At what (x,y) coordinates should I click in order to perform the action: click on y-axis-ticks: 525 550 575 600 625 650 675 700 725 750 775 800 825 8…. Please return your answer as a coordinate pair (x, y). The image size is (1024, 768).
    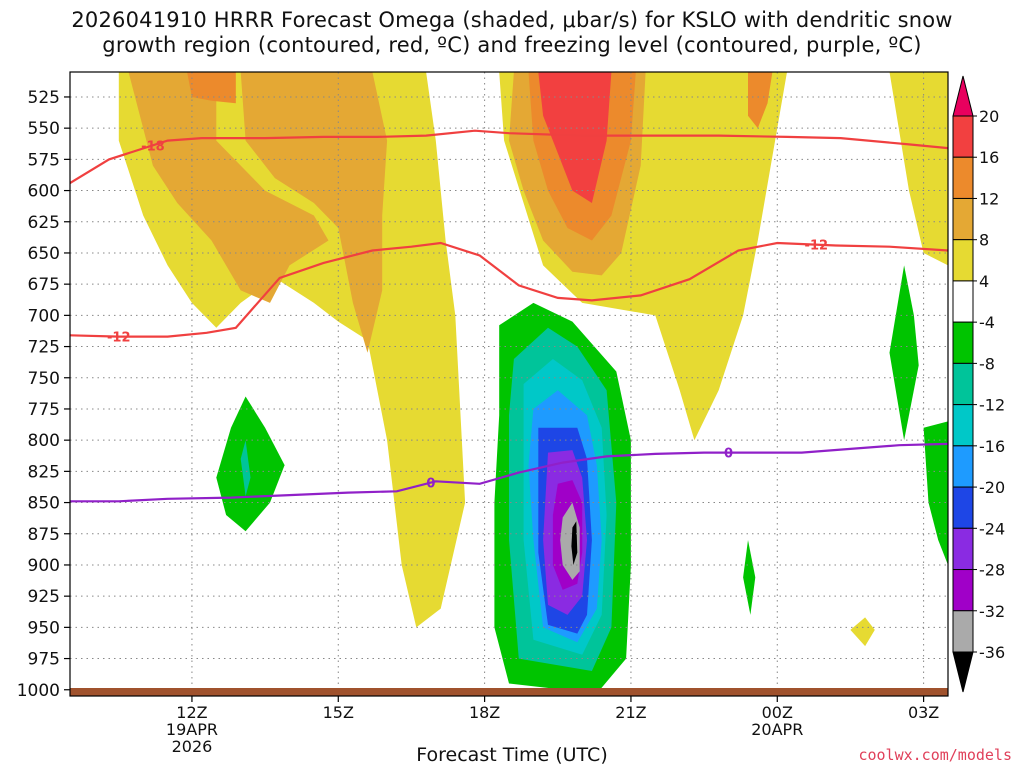
    Looking at the image, I should click on (43, 394).